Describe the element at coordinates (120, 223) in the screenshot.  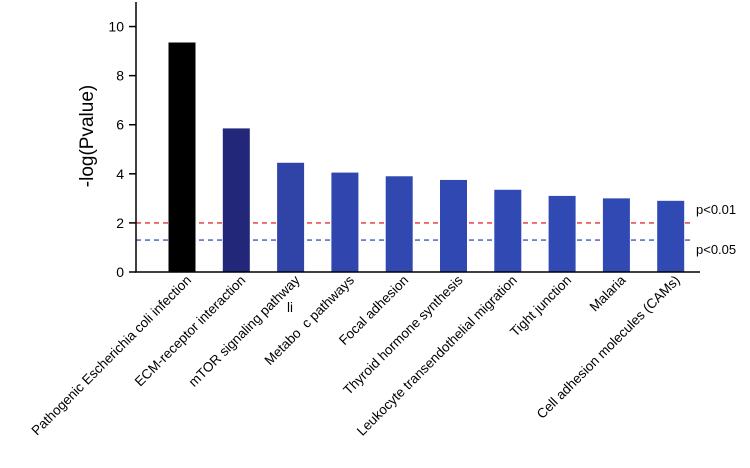
I see `y-tick-label: 2` at that location.